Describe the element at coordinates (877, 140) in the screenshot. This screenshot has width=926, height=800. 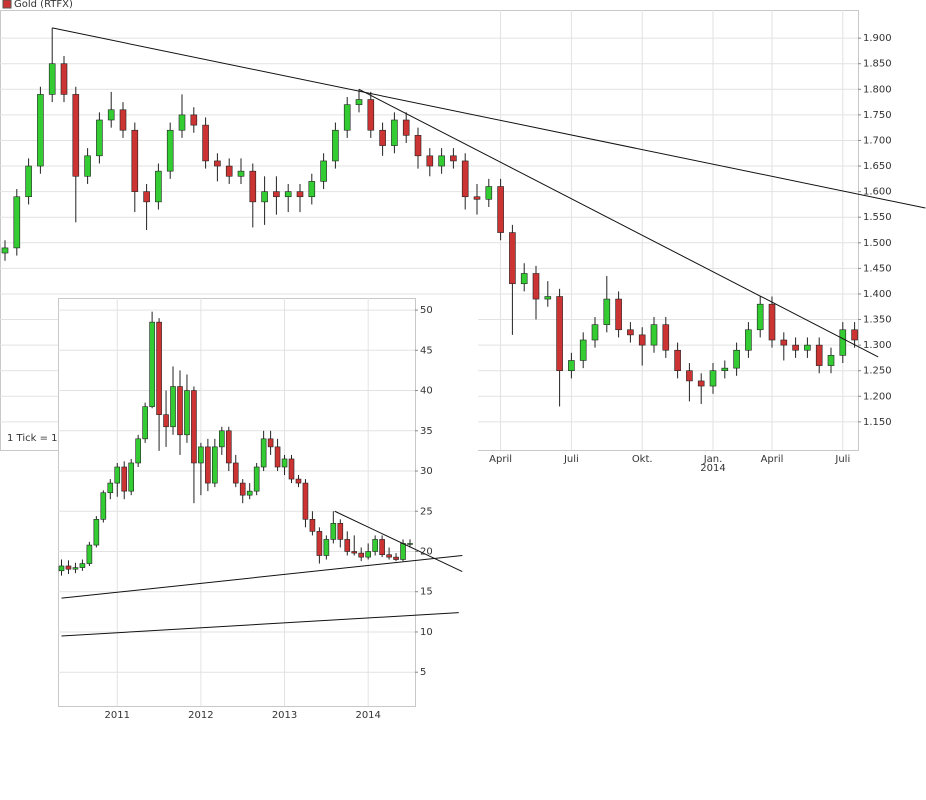
I see `y-tick-label: 1.700` at that location.